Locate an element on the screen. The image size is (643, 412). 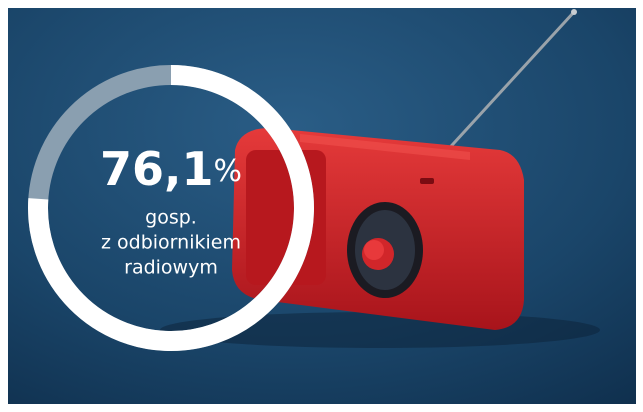
label-line: radiowym is located at coordinates (171, 268).